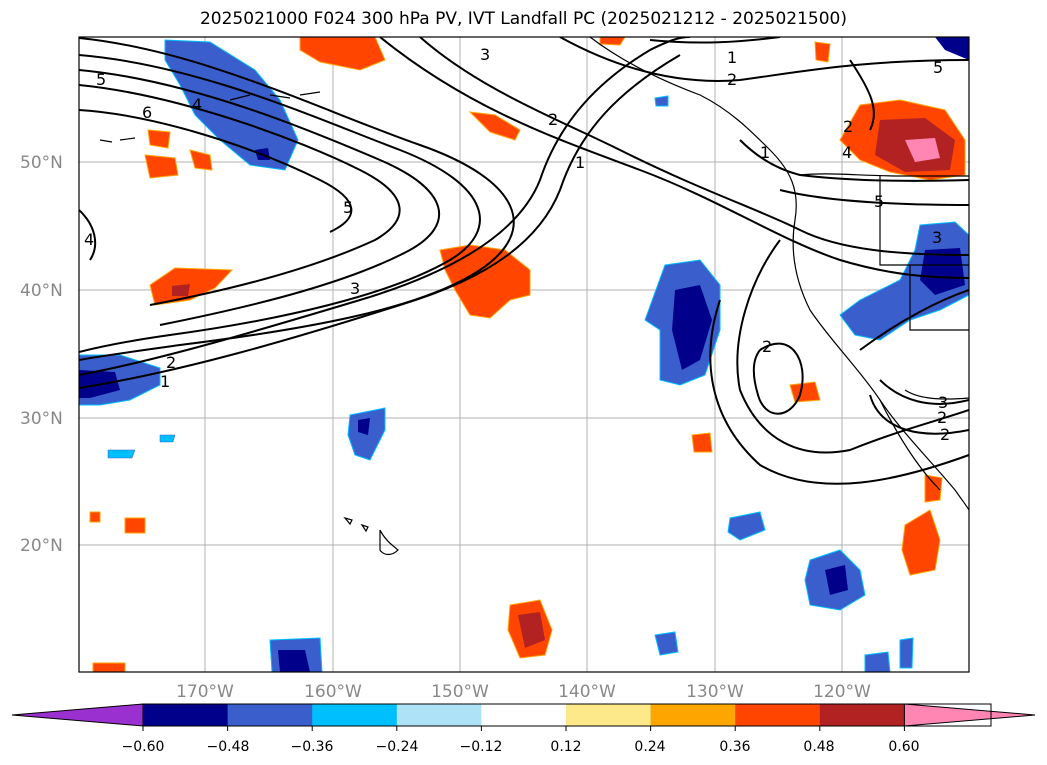  I want to click on colorbar-tick-label: −0.48, so click(228, 747).